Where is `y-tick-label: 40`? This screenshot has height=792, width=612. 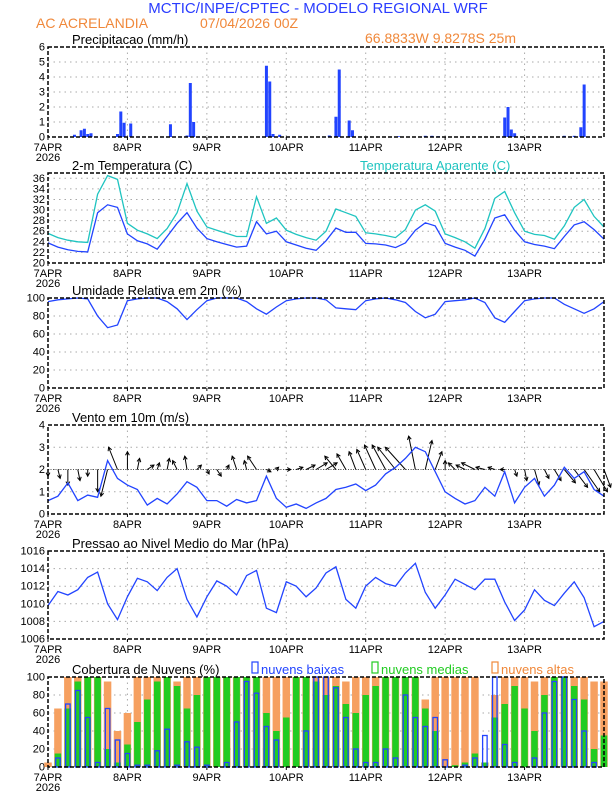
y-tick-label: 40 is located at coordinates (39, 353).